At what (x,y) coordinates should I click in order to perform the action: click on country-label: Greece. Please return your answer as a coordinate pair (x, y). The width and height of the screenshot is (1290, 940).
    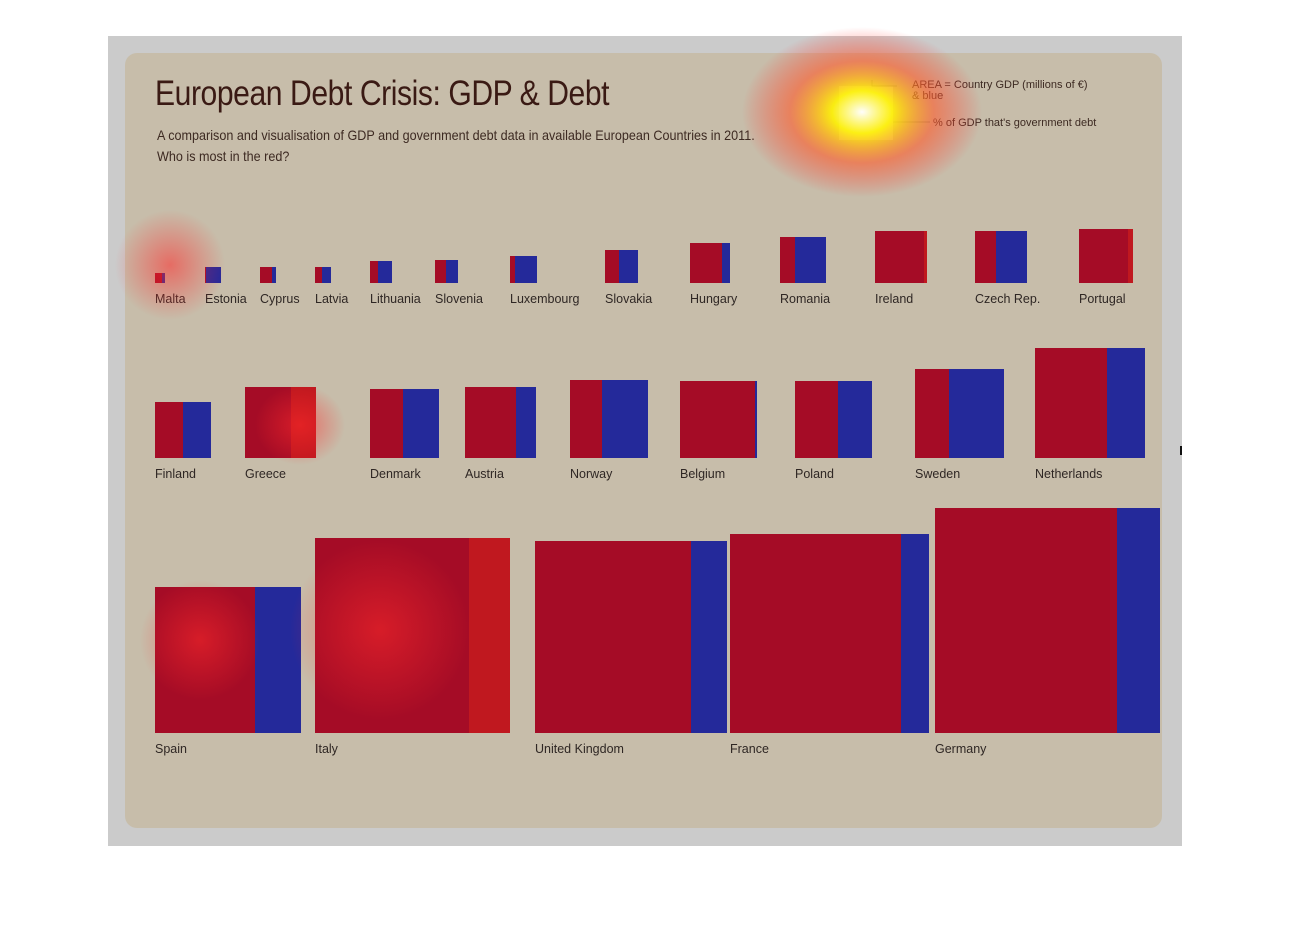
    Looking at the image, I should click on (265, 474).